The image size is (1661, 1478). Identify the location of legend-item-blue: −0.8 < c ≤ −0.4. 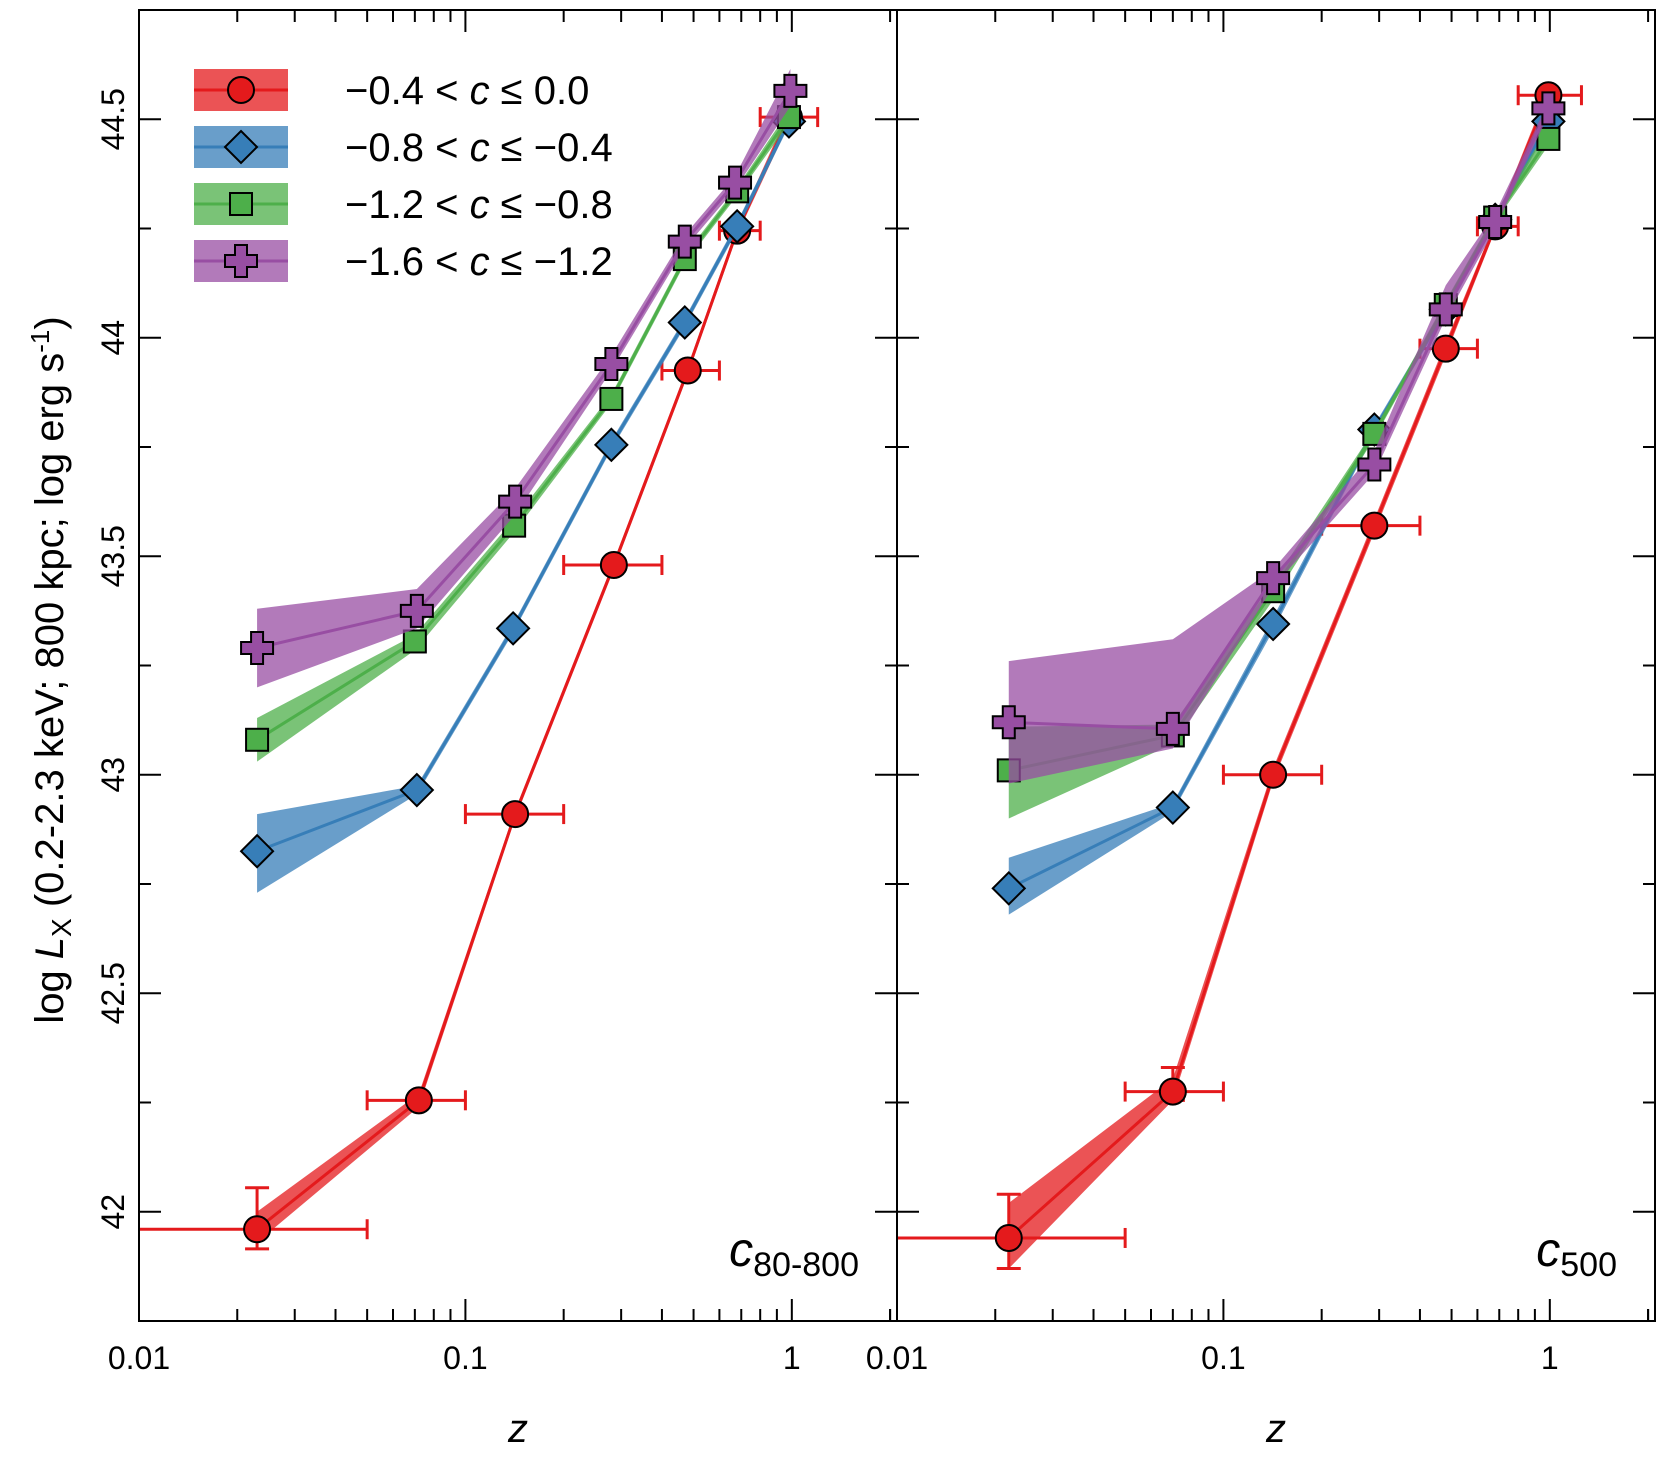
(403, 148).